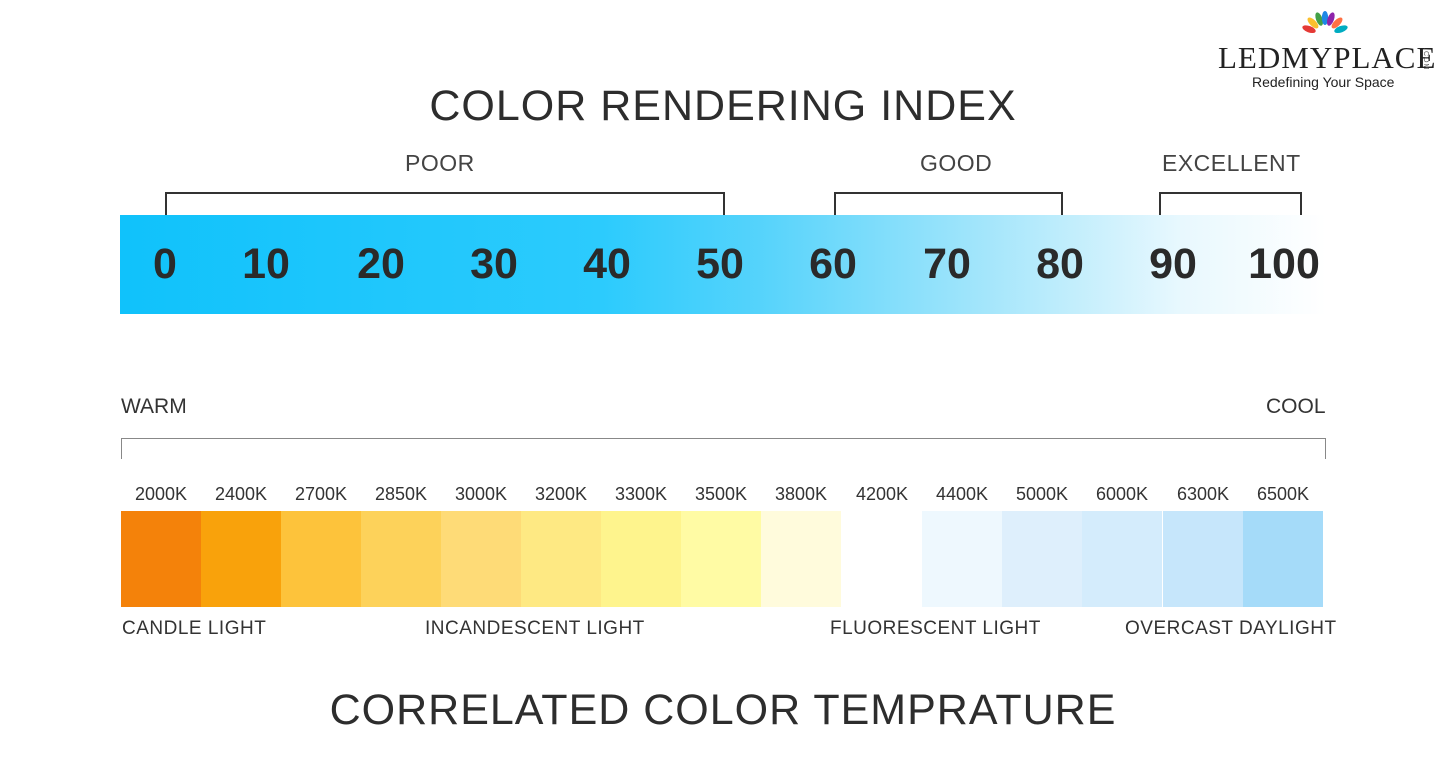  Describe the element at coordinates (723, 106) in the screenshot. I see `cri-title: COLOR RENDERING INDEX` at that location.